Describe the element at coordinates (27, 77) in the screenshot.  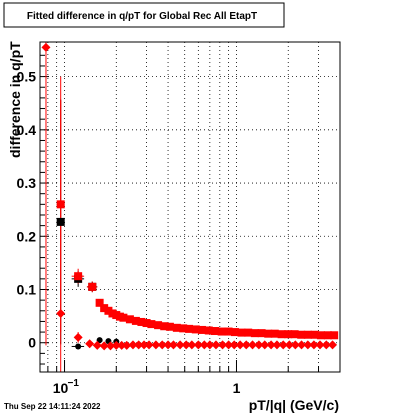
I see `y-tick-label: 0.5` at that location.